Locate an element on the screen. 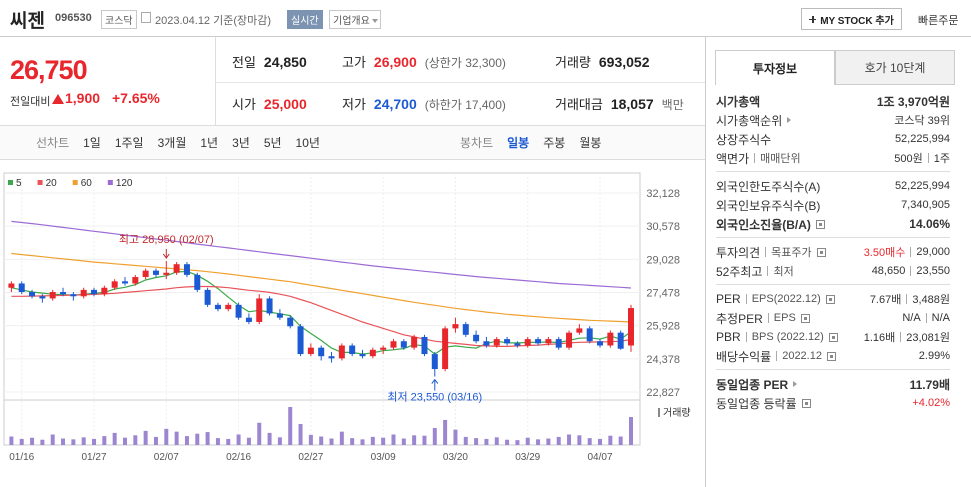 This screenshot has height=487, width=971. y-tick-label: 24,378 is located at coordinates (663, 360).